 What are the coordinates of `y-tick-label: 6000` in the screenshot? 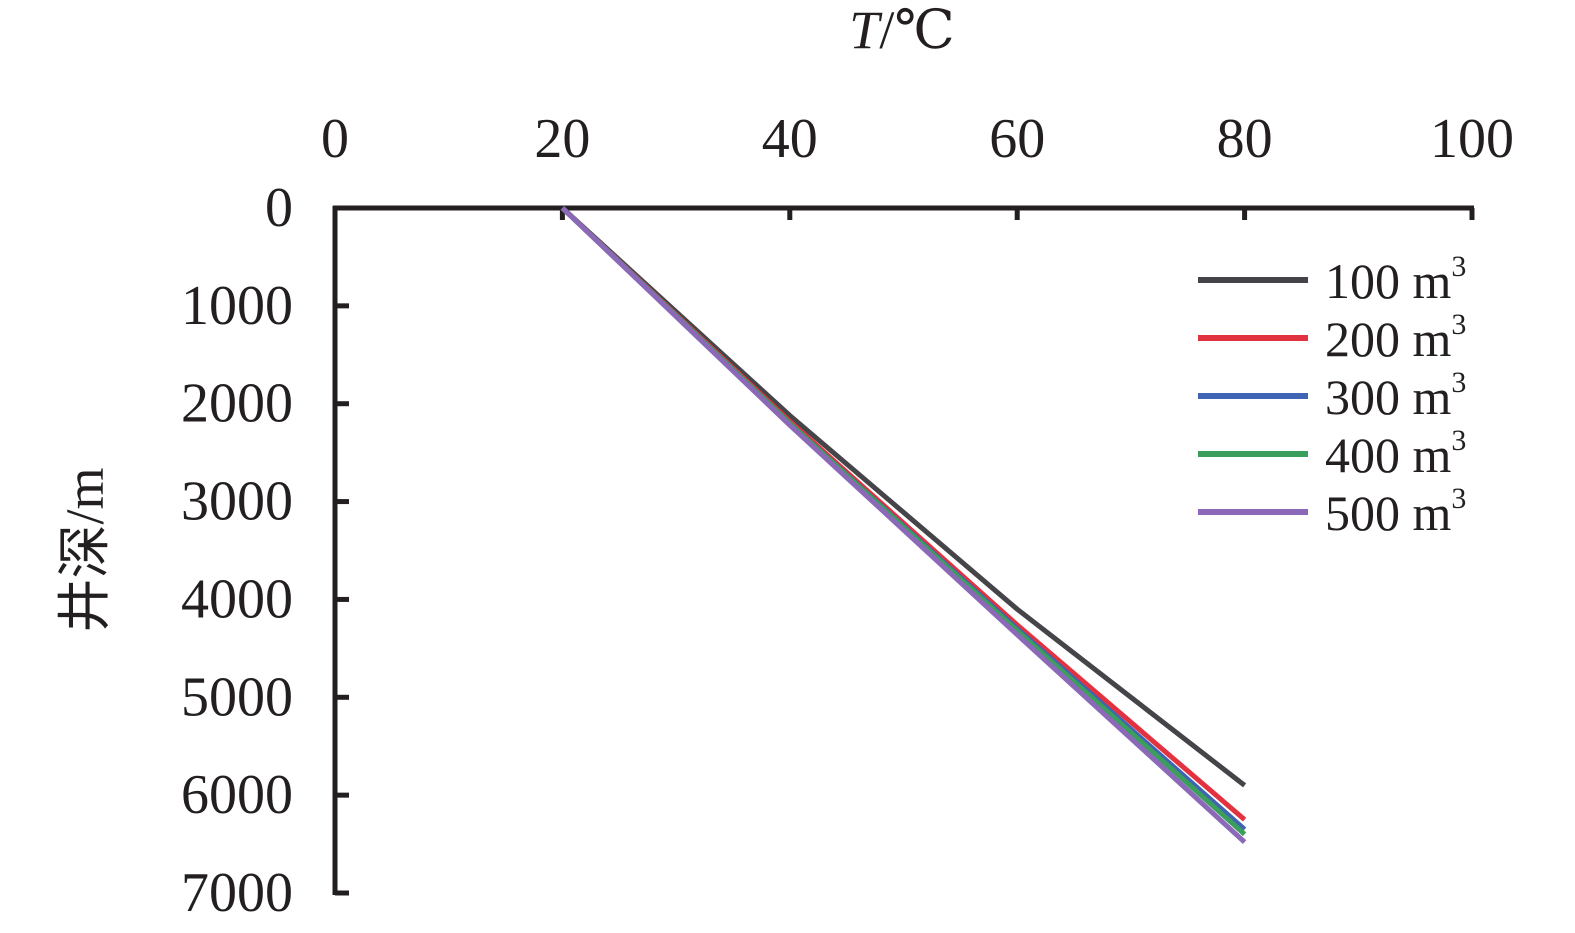 It's located at (237, 795).